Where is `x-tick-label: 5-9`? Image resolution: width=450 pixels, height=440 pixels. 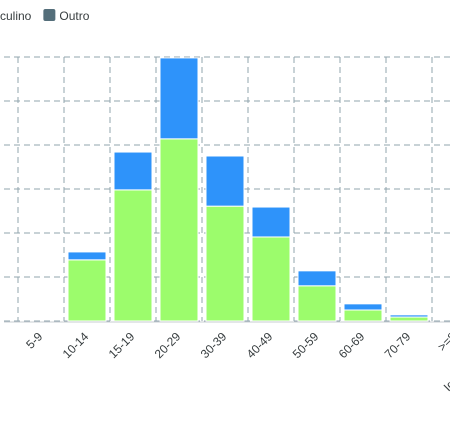
x-tick-label: 5-9 is located at coordinates (34, 340).